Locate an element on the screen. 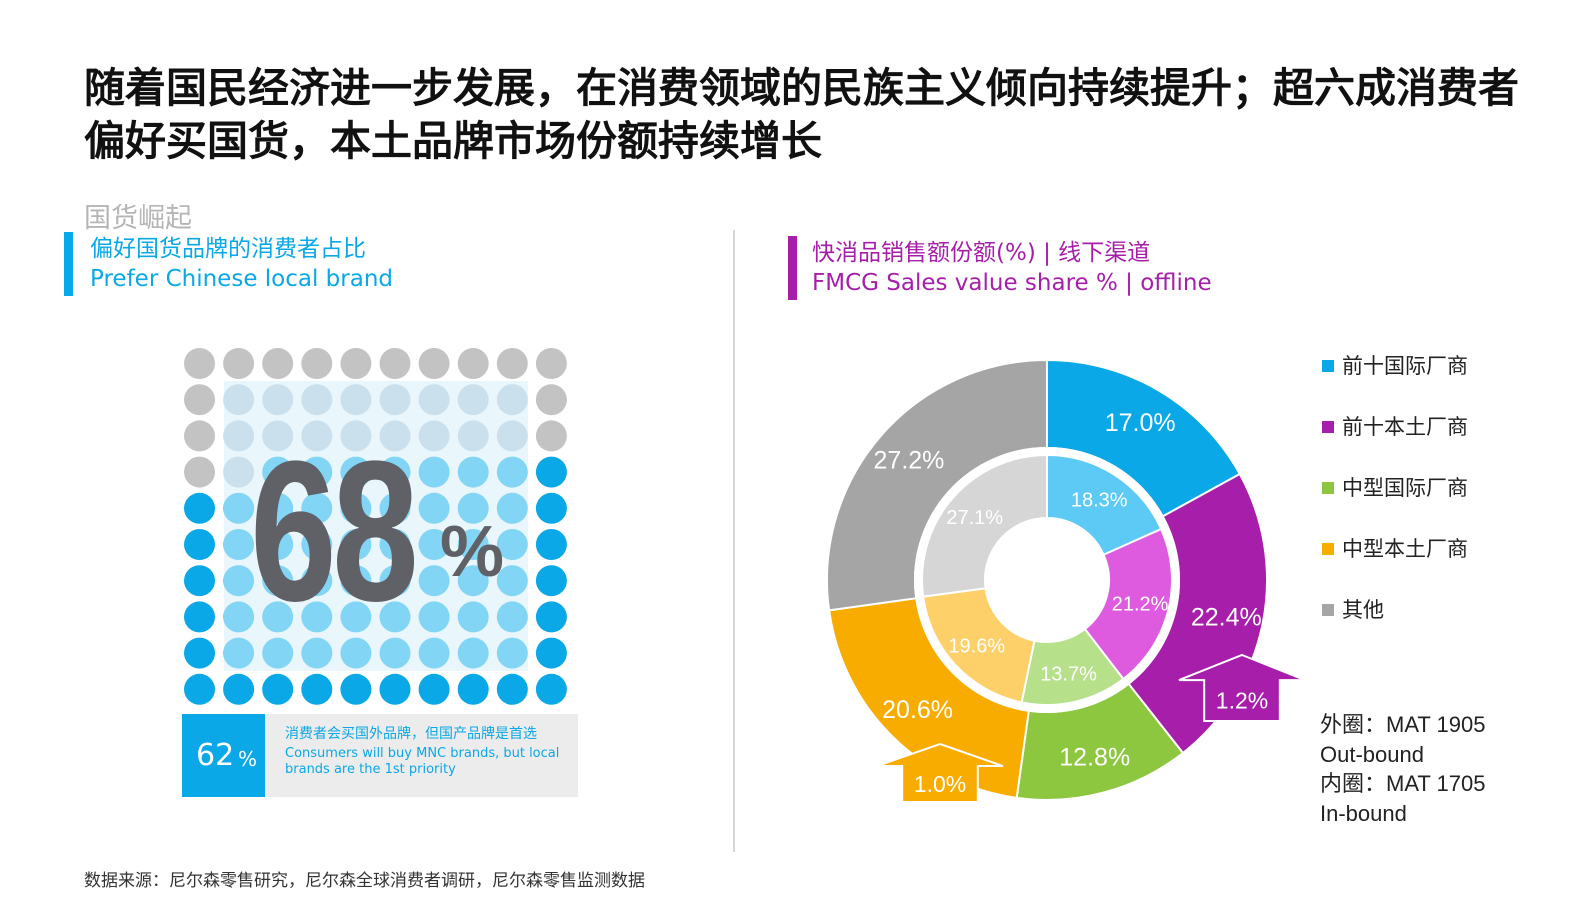 The width and height of the screenshot is (1586, 912). legend-label: 前十本土厂商 is located at coordinates (1405, 427).